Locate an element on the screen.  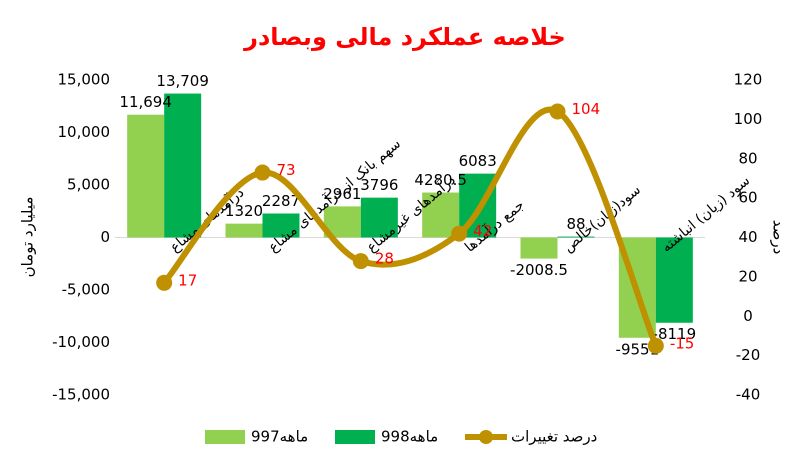
data-label: 3796 is located at coordinates (379, 185).